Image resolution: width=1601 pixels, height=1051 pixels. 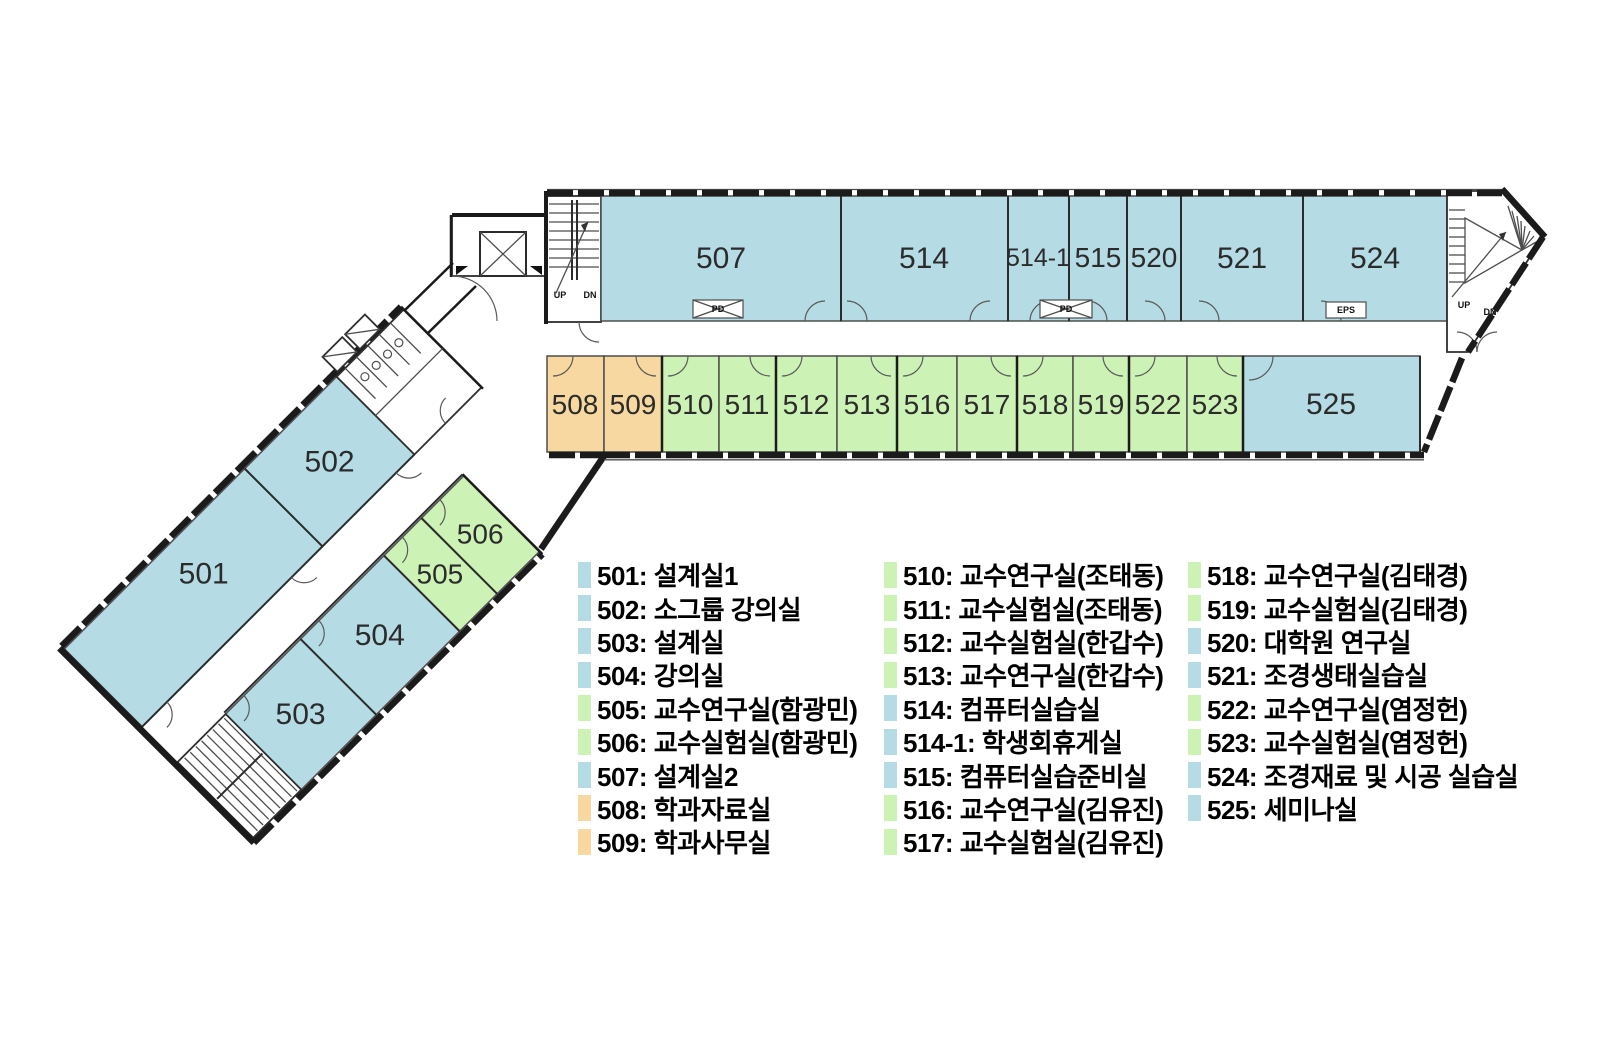 I want to click on room-523-label: 523, so click(x=1215, y=404).